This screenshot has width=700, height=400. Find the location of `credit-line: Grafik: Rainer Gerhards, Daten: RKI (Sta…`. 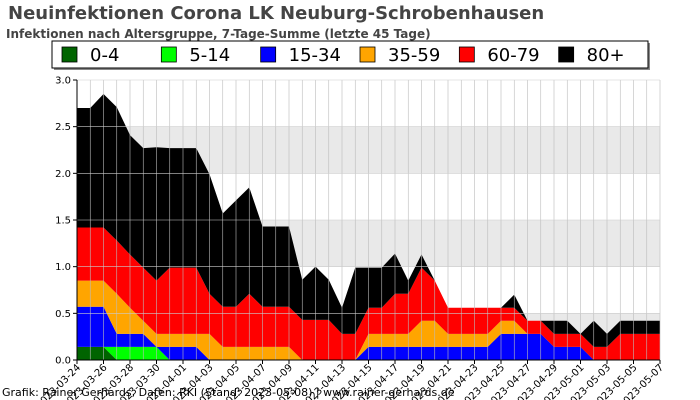

credit-line: Grafik: Rainer Gerhards, Daten: RKI (Sta… is located at coordinates (228, 392).